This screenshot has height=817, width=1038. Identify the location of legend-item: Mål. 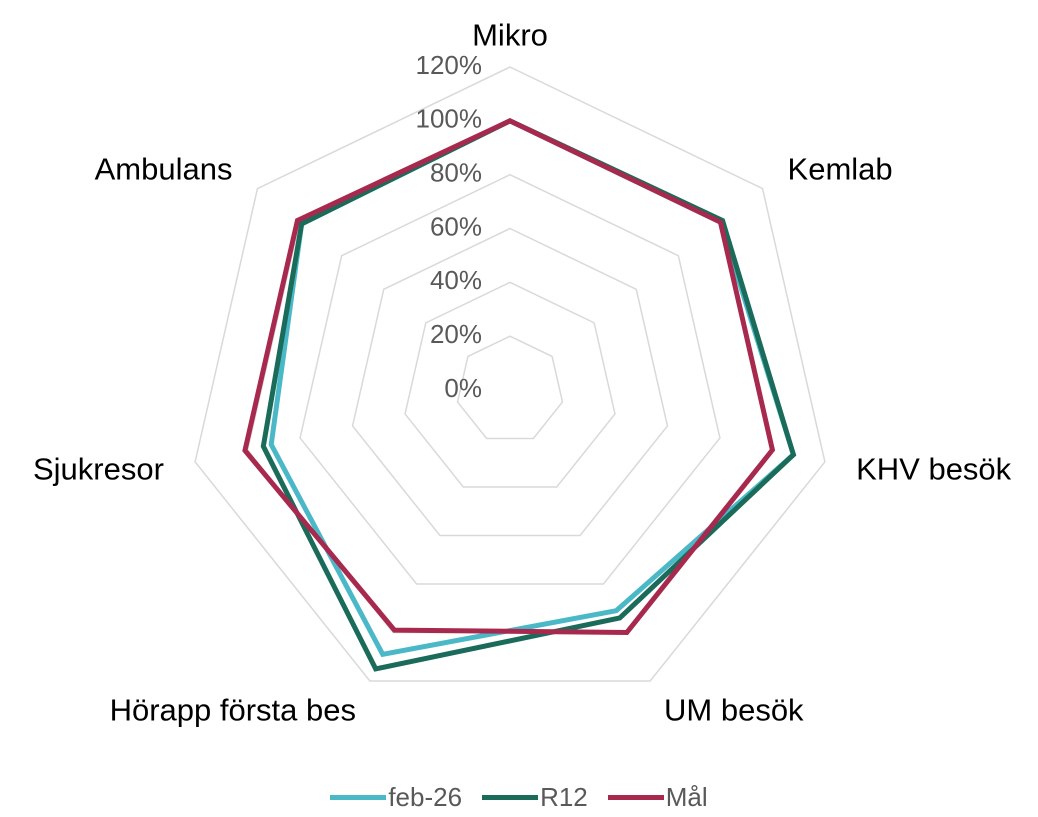
(657, 797).